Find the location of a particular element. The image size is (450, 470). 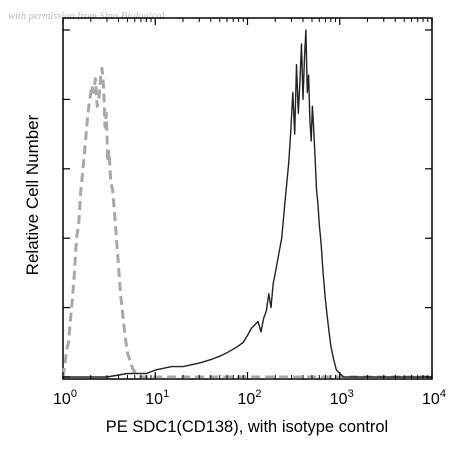

x-axis-title: PE SDC1(CD138), with isotype control is located at coordinates (247, 427).